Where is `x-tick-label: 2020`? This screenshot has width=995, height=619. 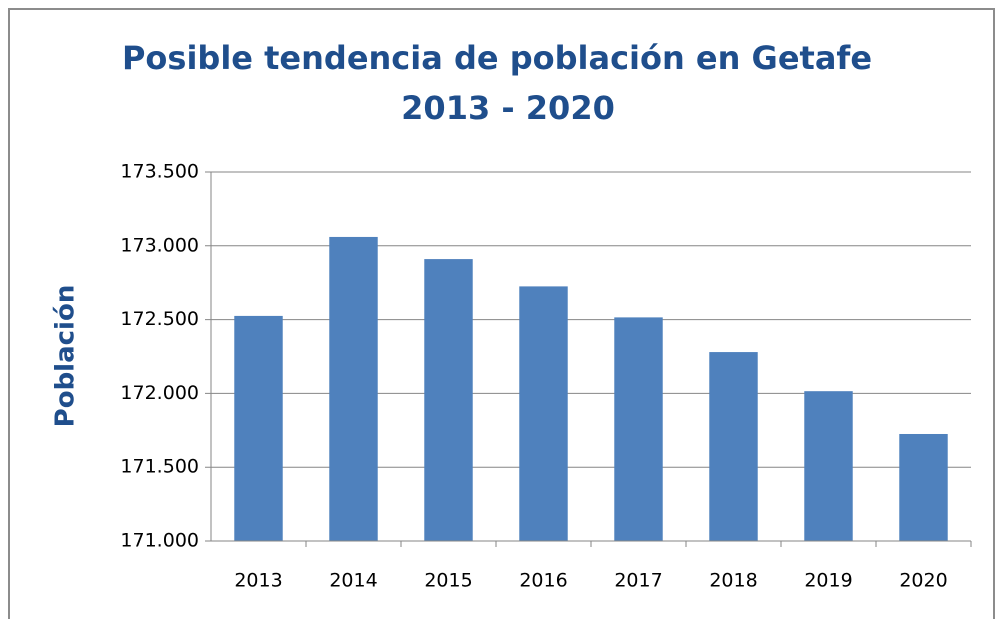 x-tick-label: 2020 is located at coordinates (923, 581).